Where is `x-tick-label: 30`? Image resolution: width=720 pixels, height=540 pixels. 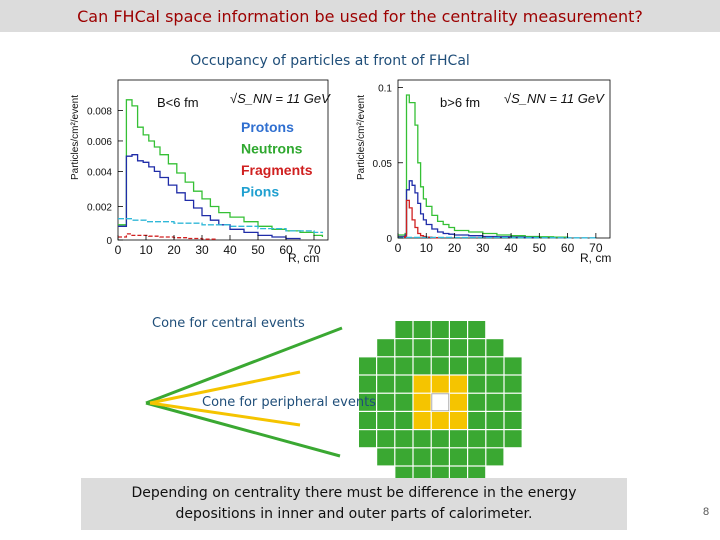
x-tick-label: 30 is located at coordinates (483, 248).